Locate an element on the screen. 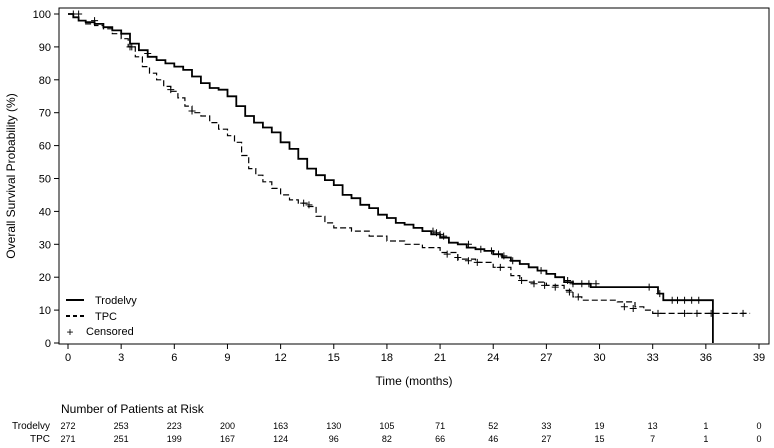  x-tick-label: 0 is located at coordinates (68, 358).